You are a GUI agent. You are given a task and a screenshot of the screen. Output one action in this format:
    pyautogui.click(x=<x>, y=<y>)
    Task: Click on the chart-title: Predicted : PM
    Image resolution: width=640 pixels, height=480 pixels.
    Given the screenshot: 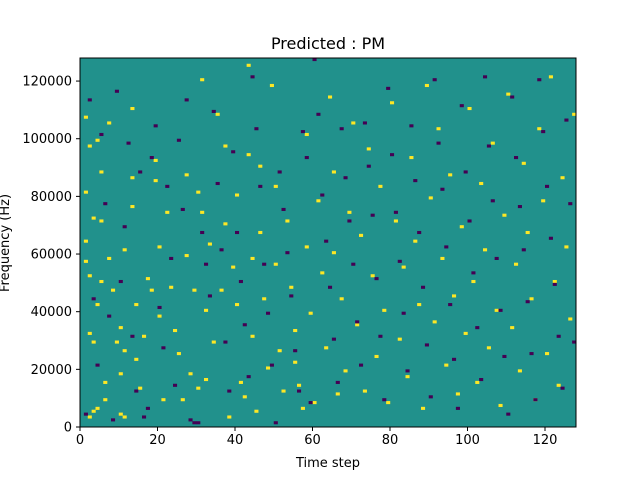 What is the action you would take?
    pyautogui.click(x=328, y=43)
    